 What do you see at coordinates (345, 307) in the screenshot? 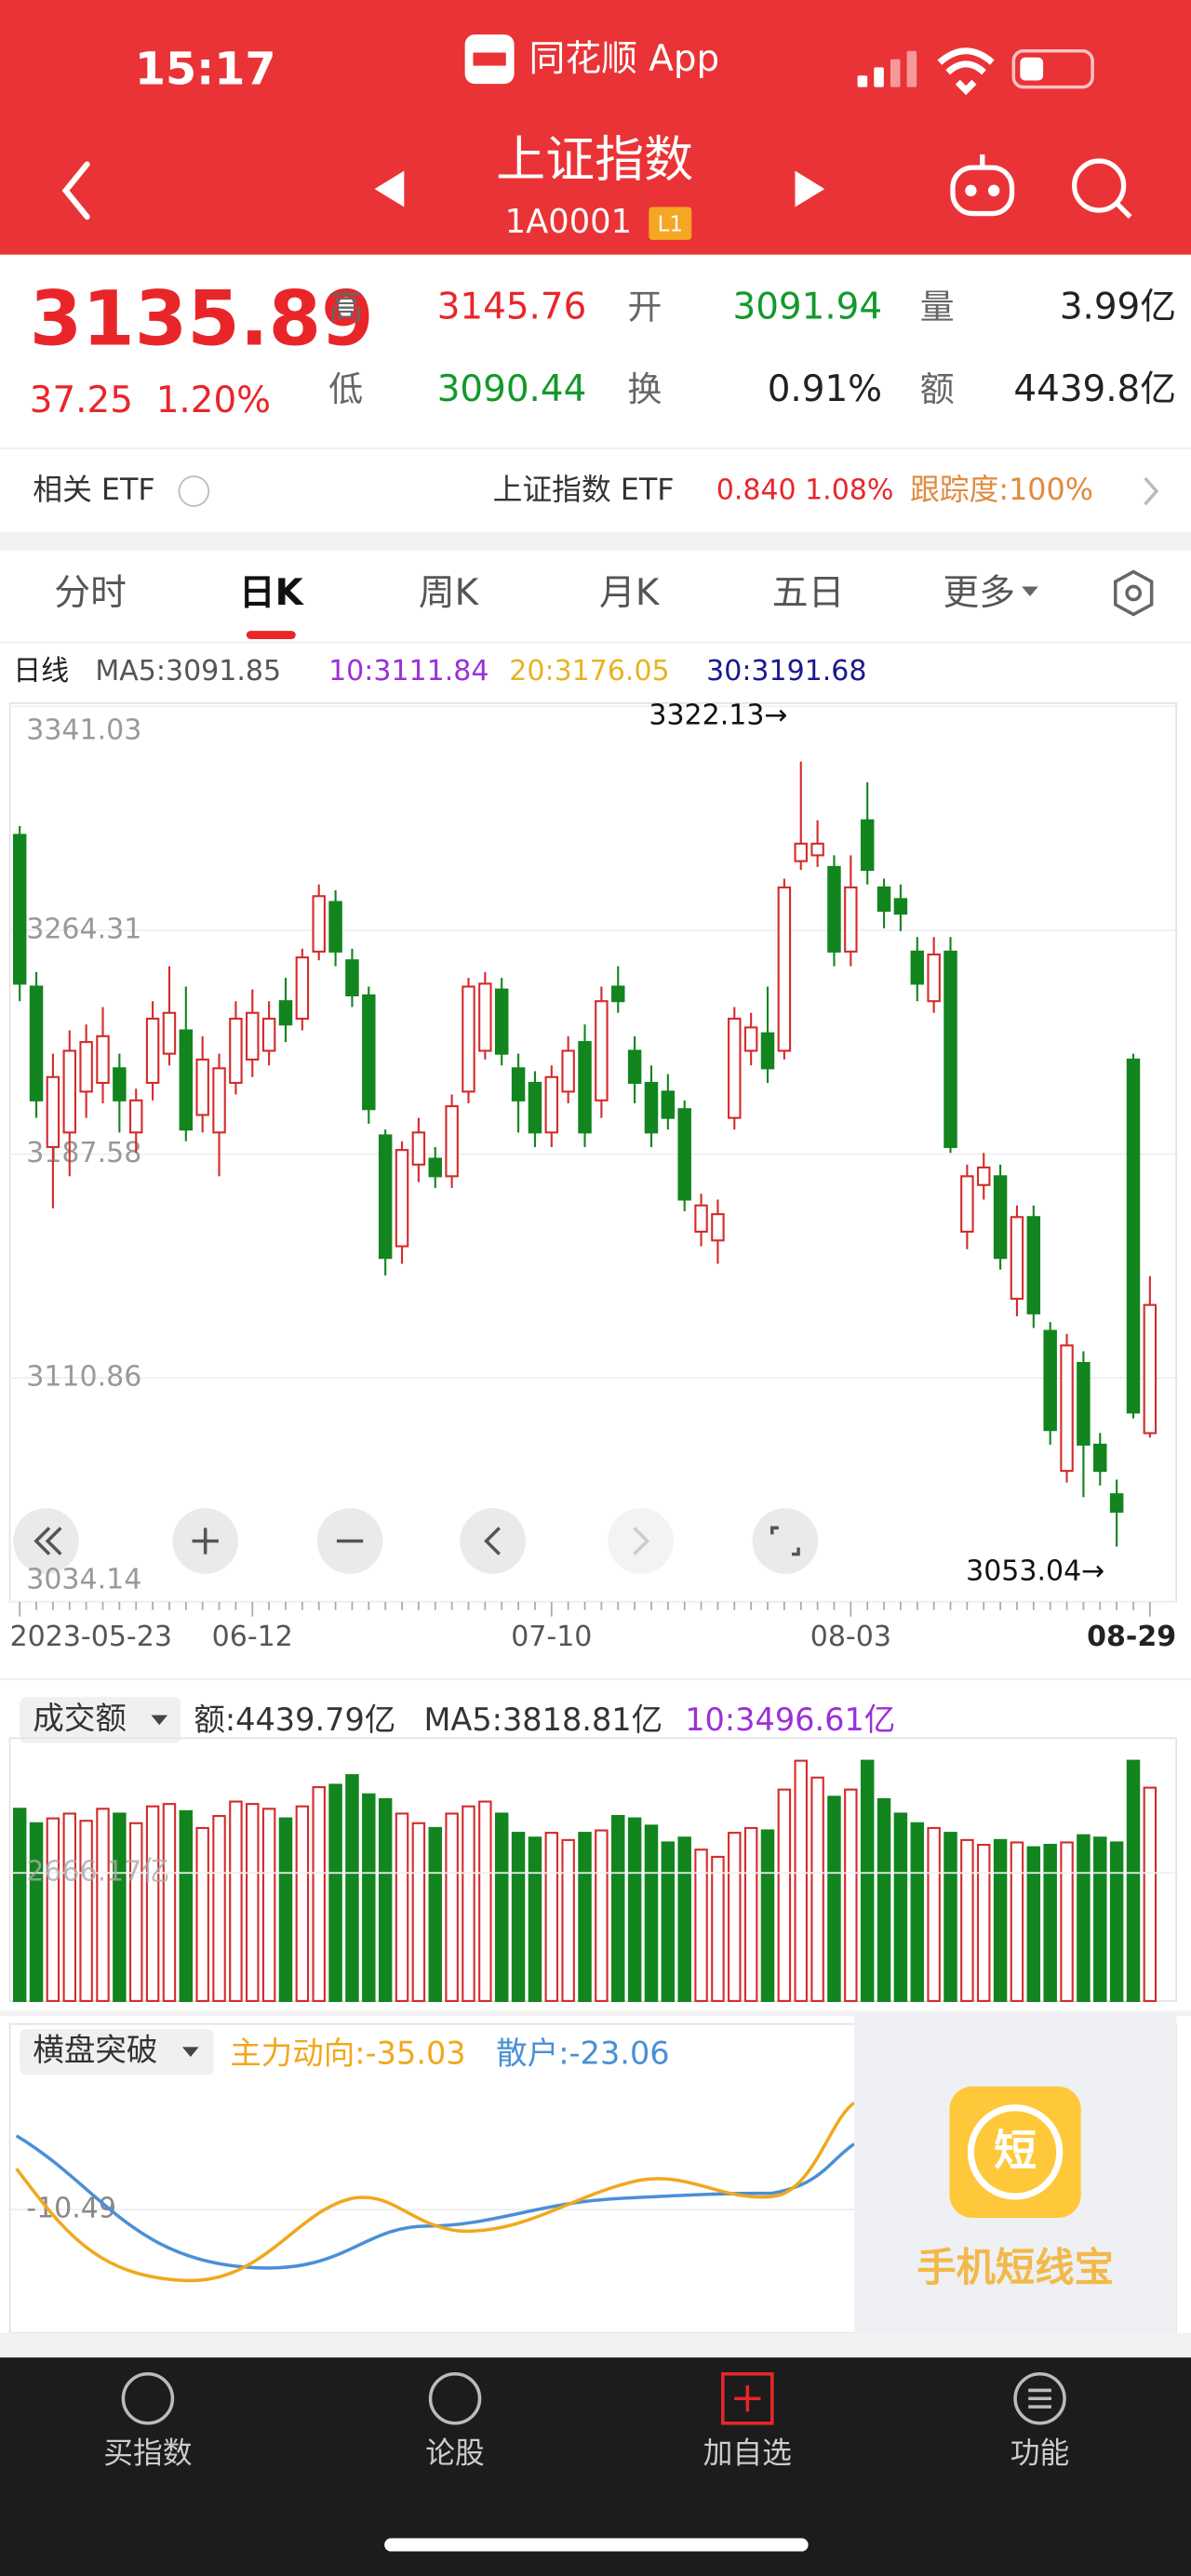
I see `field-label: 高` at bounding box center [345, 307].